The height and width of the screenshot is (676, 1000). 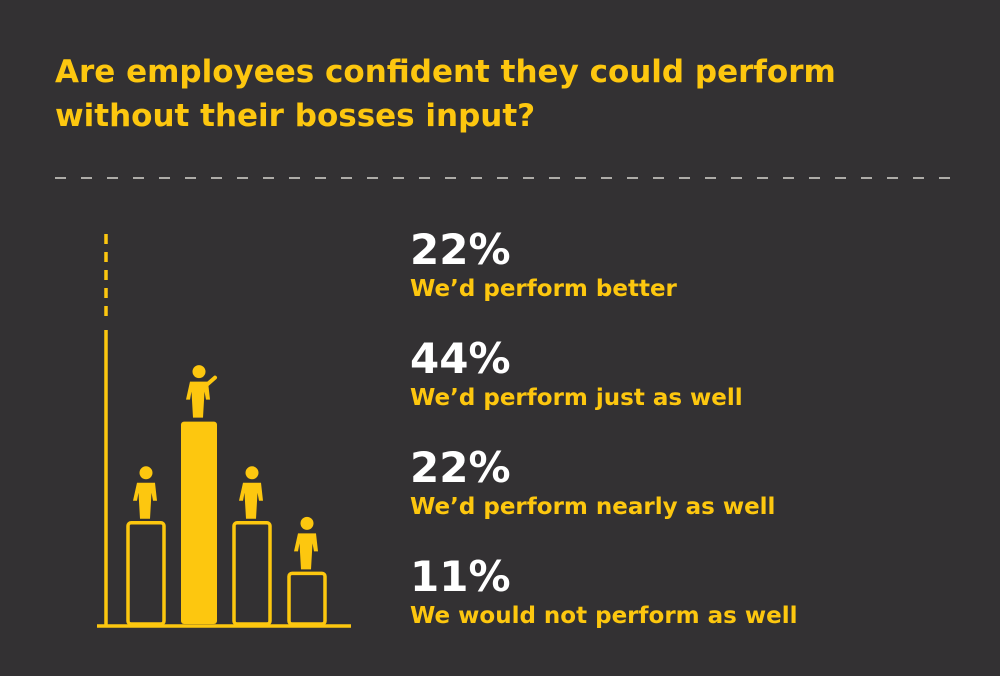 I want to click on podium-chart, so click(x=224, y=431).